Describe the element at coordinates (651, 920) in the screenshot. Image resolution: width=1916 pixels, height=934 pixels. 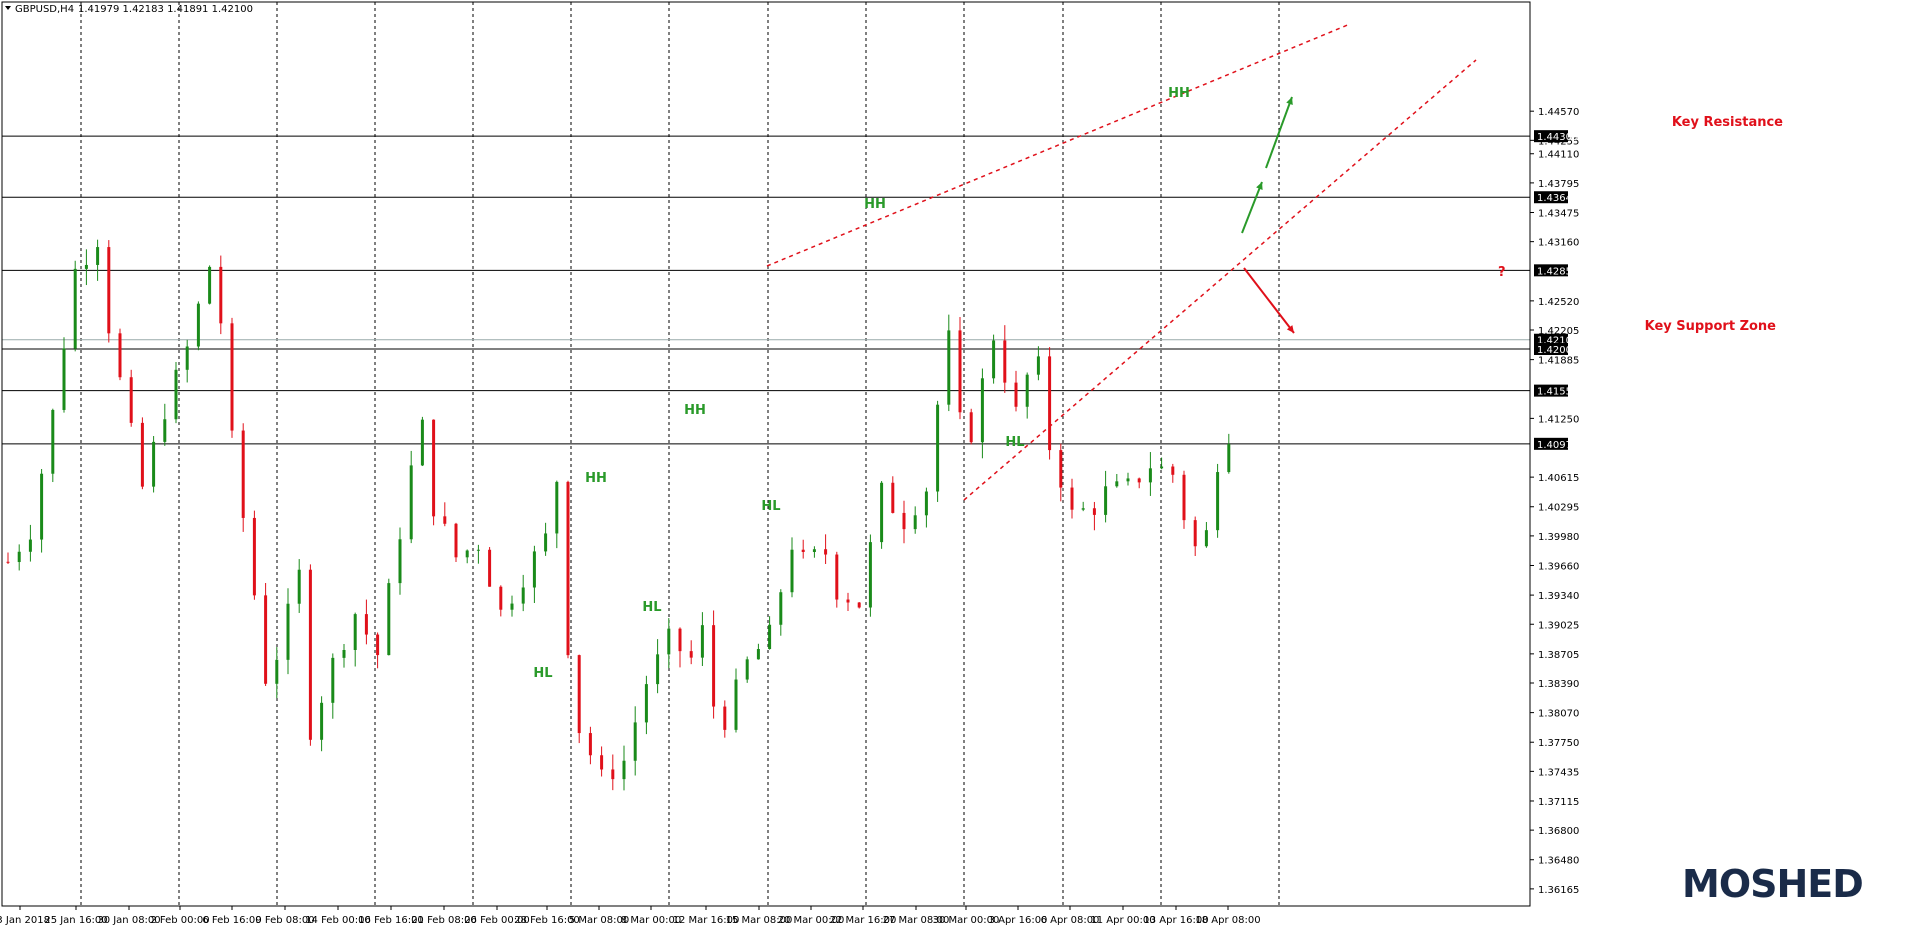
I see `time-tick-label: 8 Mar 00:00` at that location.